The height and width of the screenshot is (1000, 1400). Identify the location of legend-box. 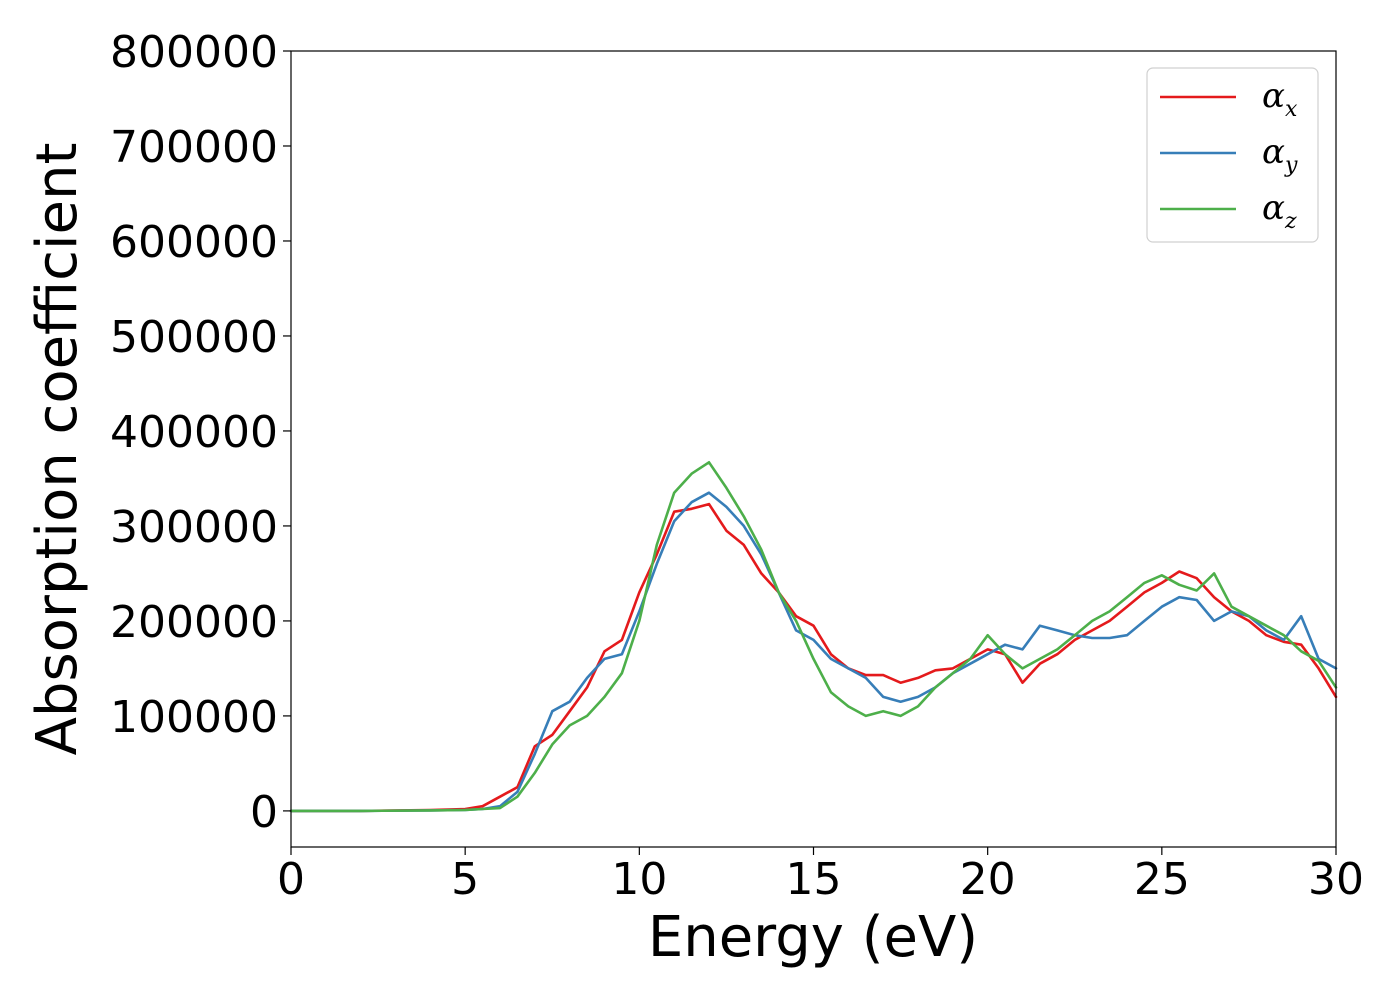
(1232, 155).